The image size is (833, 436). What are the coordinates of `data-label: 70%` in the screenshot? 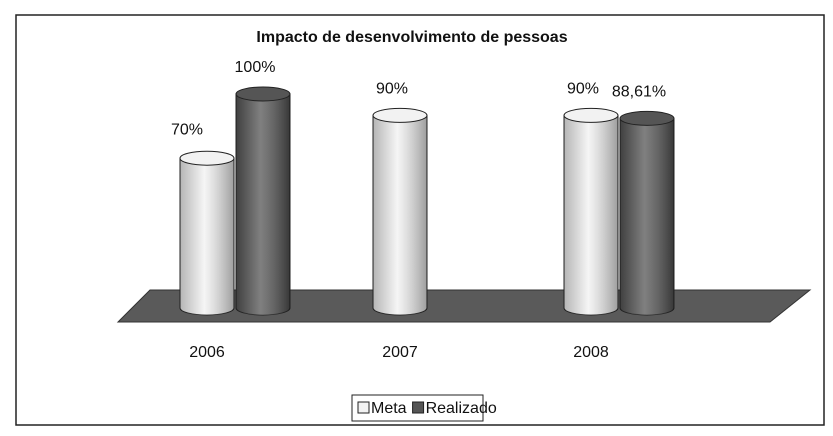 It's located at (187, 129).